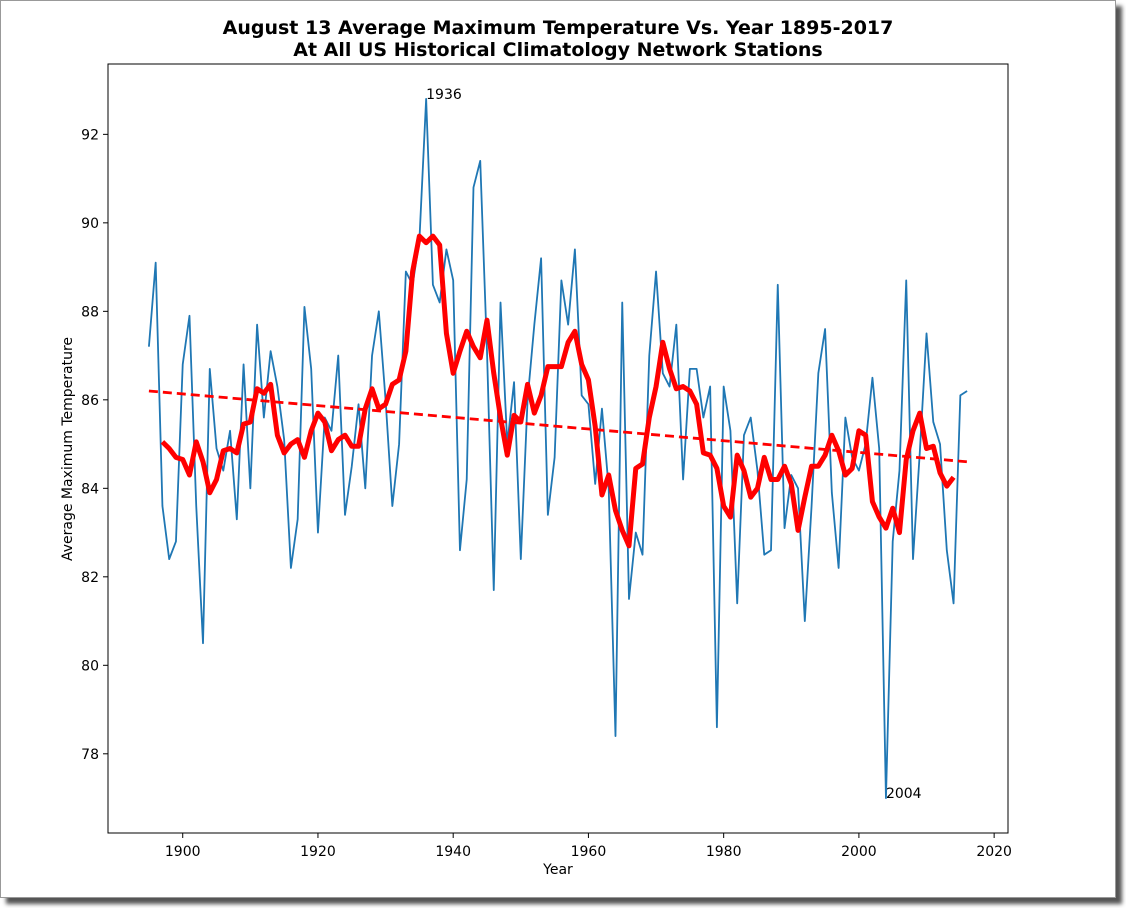 Image resolution: width=1126 pixels, height=908 pixels. Describe the element at coordinates (558, 426) in the screenshot. I see `trend-line` at that location.